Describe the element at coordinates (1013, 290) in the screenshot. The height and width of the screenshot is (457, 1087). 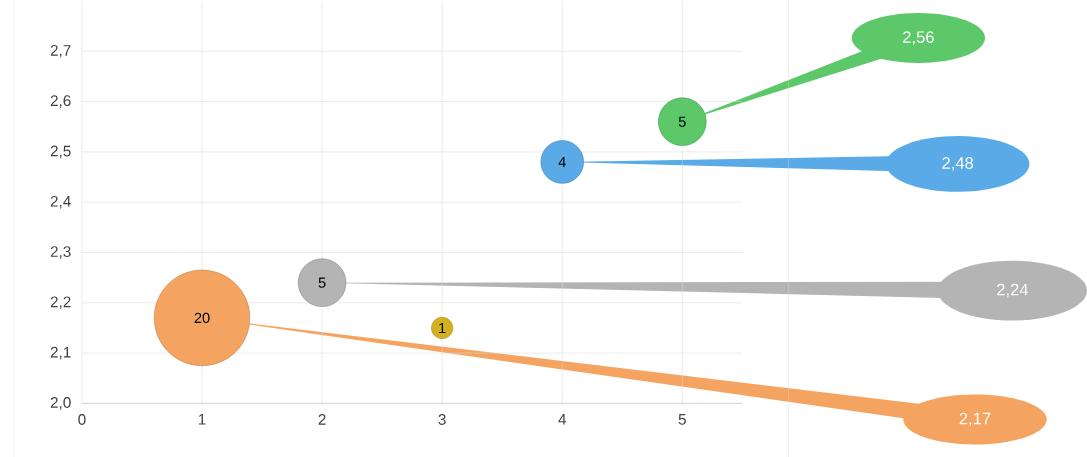
I see `data-label: 2,24` at that location.